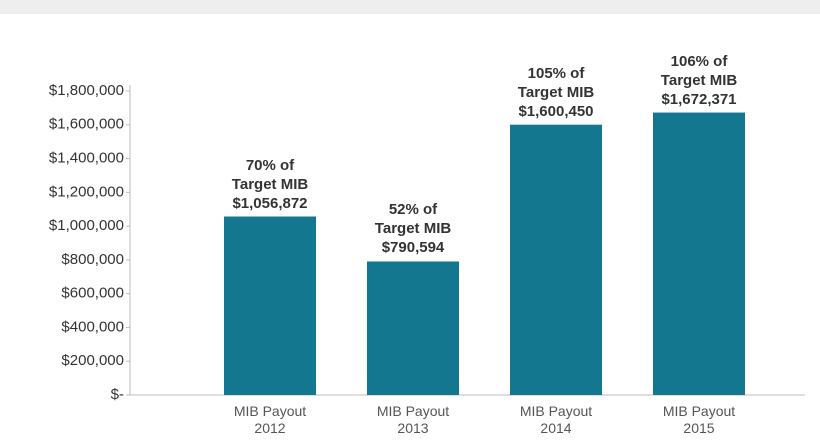 This screenshot has height=445, width=820. I want to click on y-tick-label: $1,000,000, so click(86, 225).